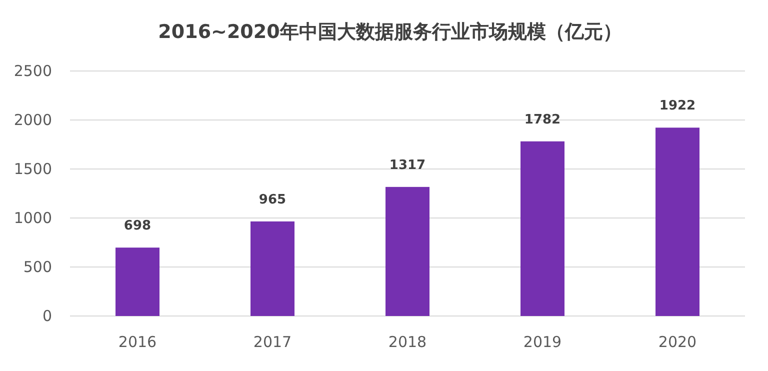 Image resolution: width=768 pixels, height=371 pixels. What do you see at coordinates (272, 342) in the screenshot?
I see `x-tick-label: 2017` at bounding box center [272, 342].